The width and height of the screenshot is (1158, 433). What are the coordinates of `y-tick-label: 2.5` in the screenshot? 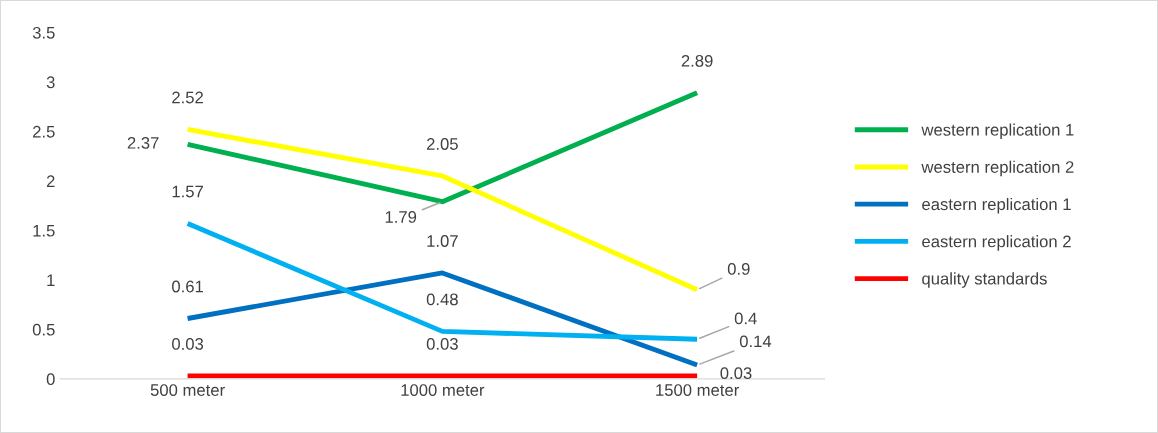 It's located at (44, 131).